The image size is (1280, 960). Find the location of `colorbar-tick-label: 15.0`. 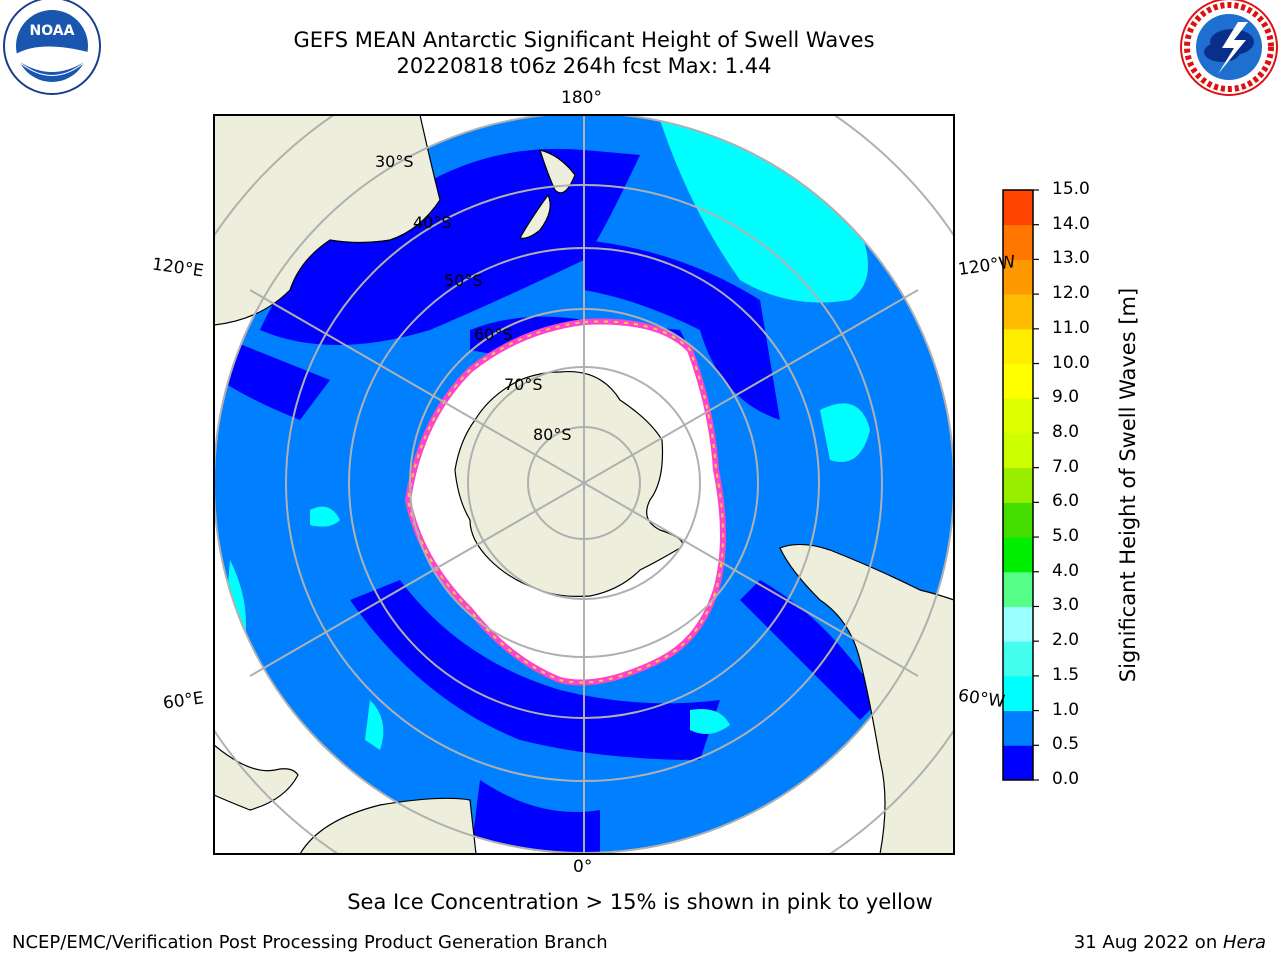

colorbar-tick-label: 15.0 is located at coordinates (1071, 189).